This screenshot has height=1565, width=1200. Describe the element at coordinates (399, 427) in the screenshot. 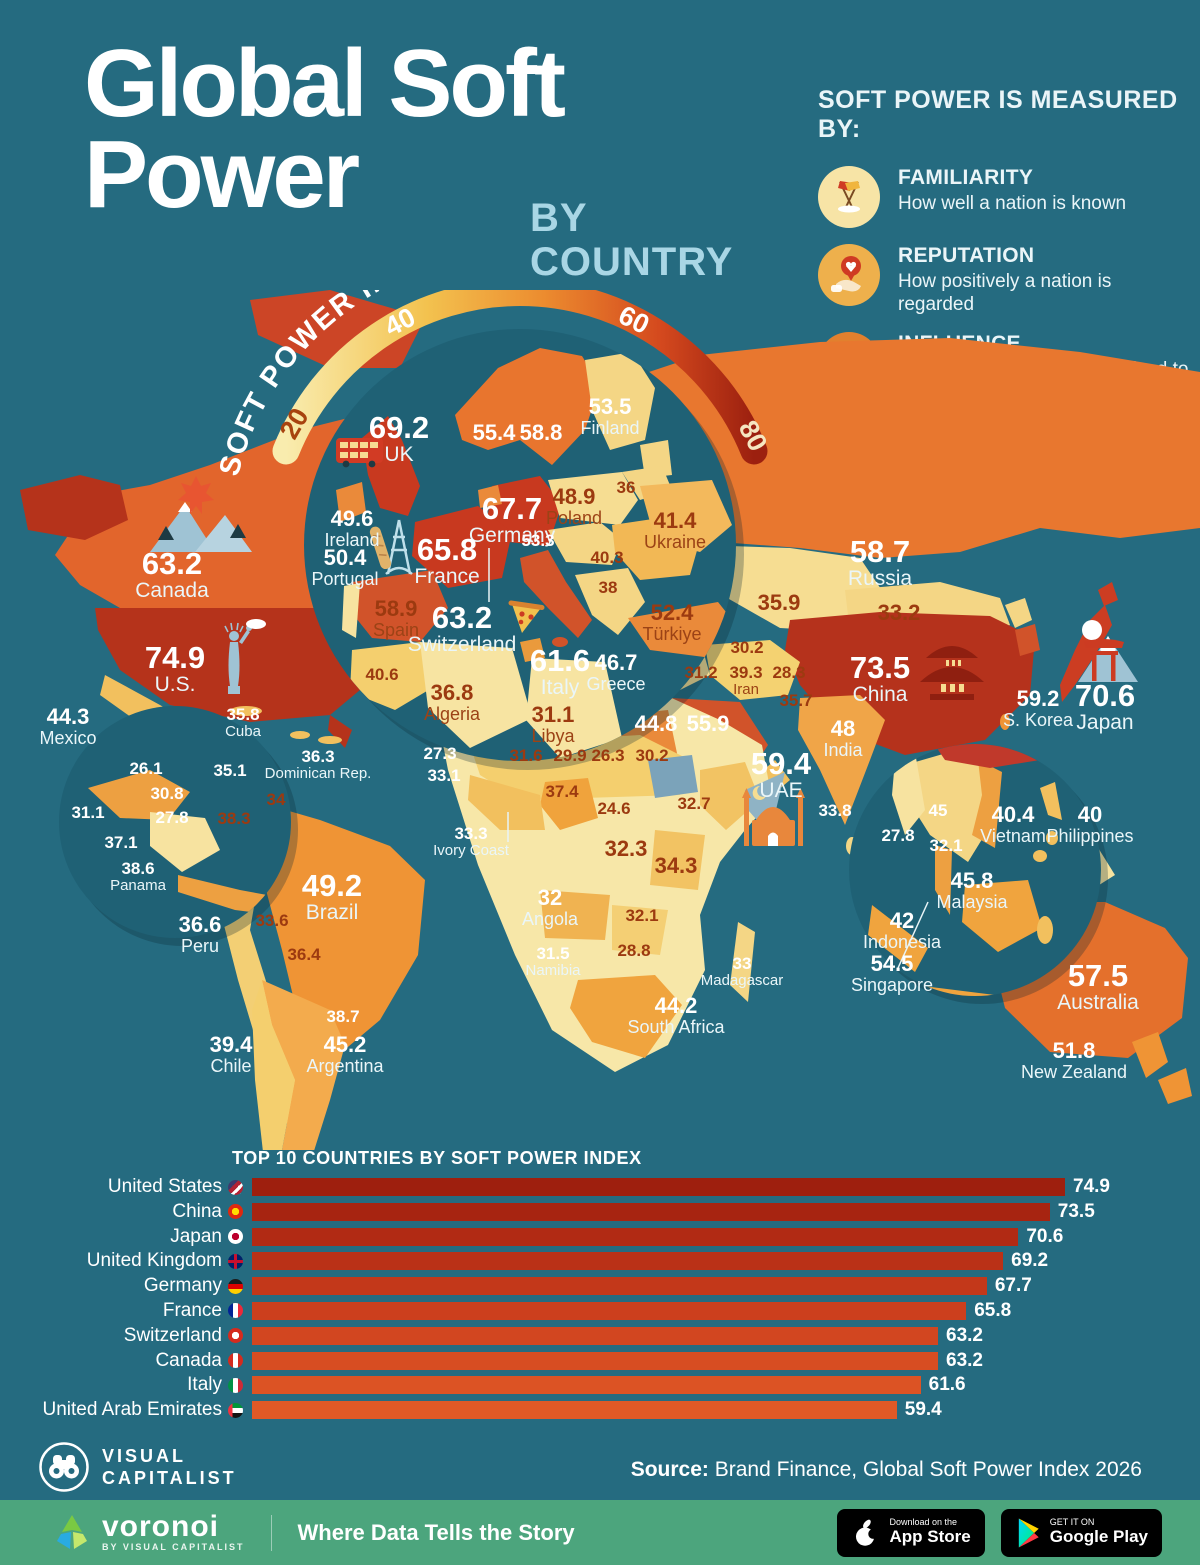

I see `map-value: 69.2` at that location.